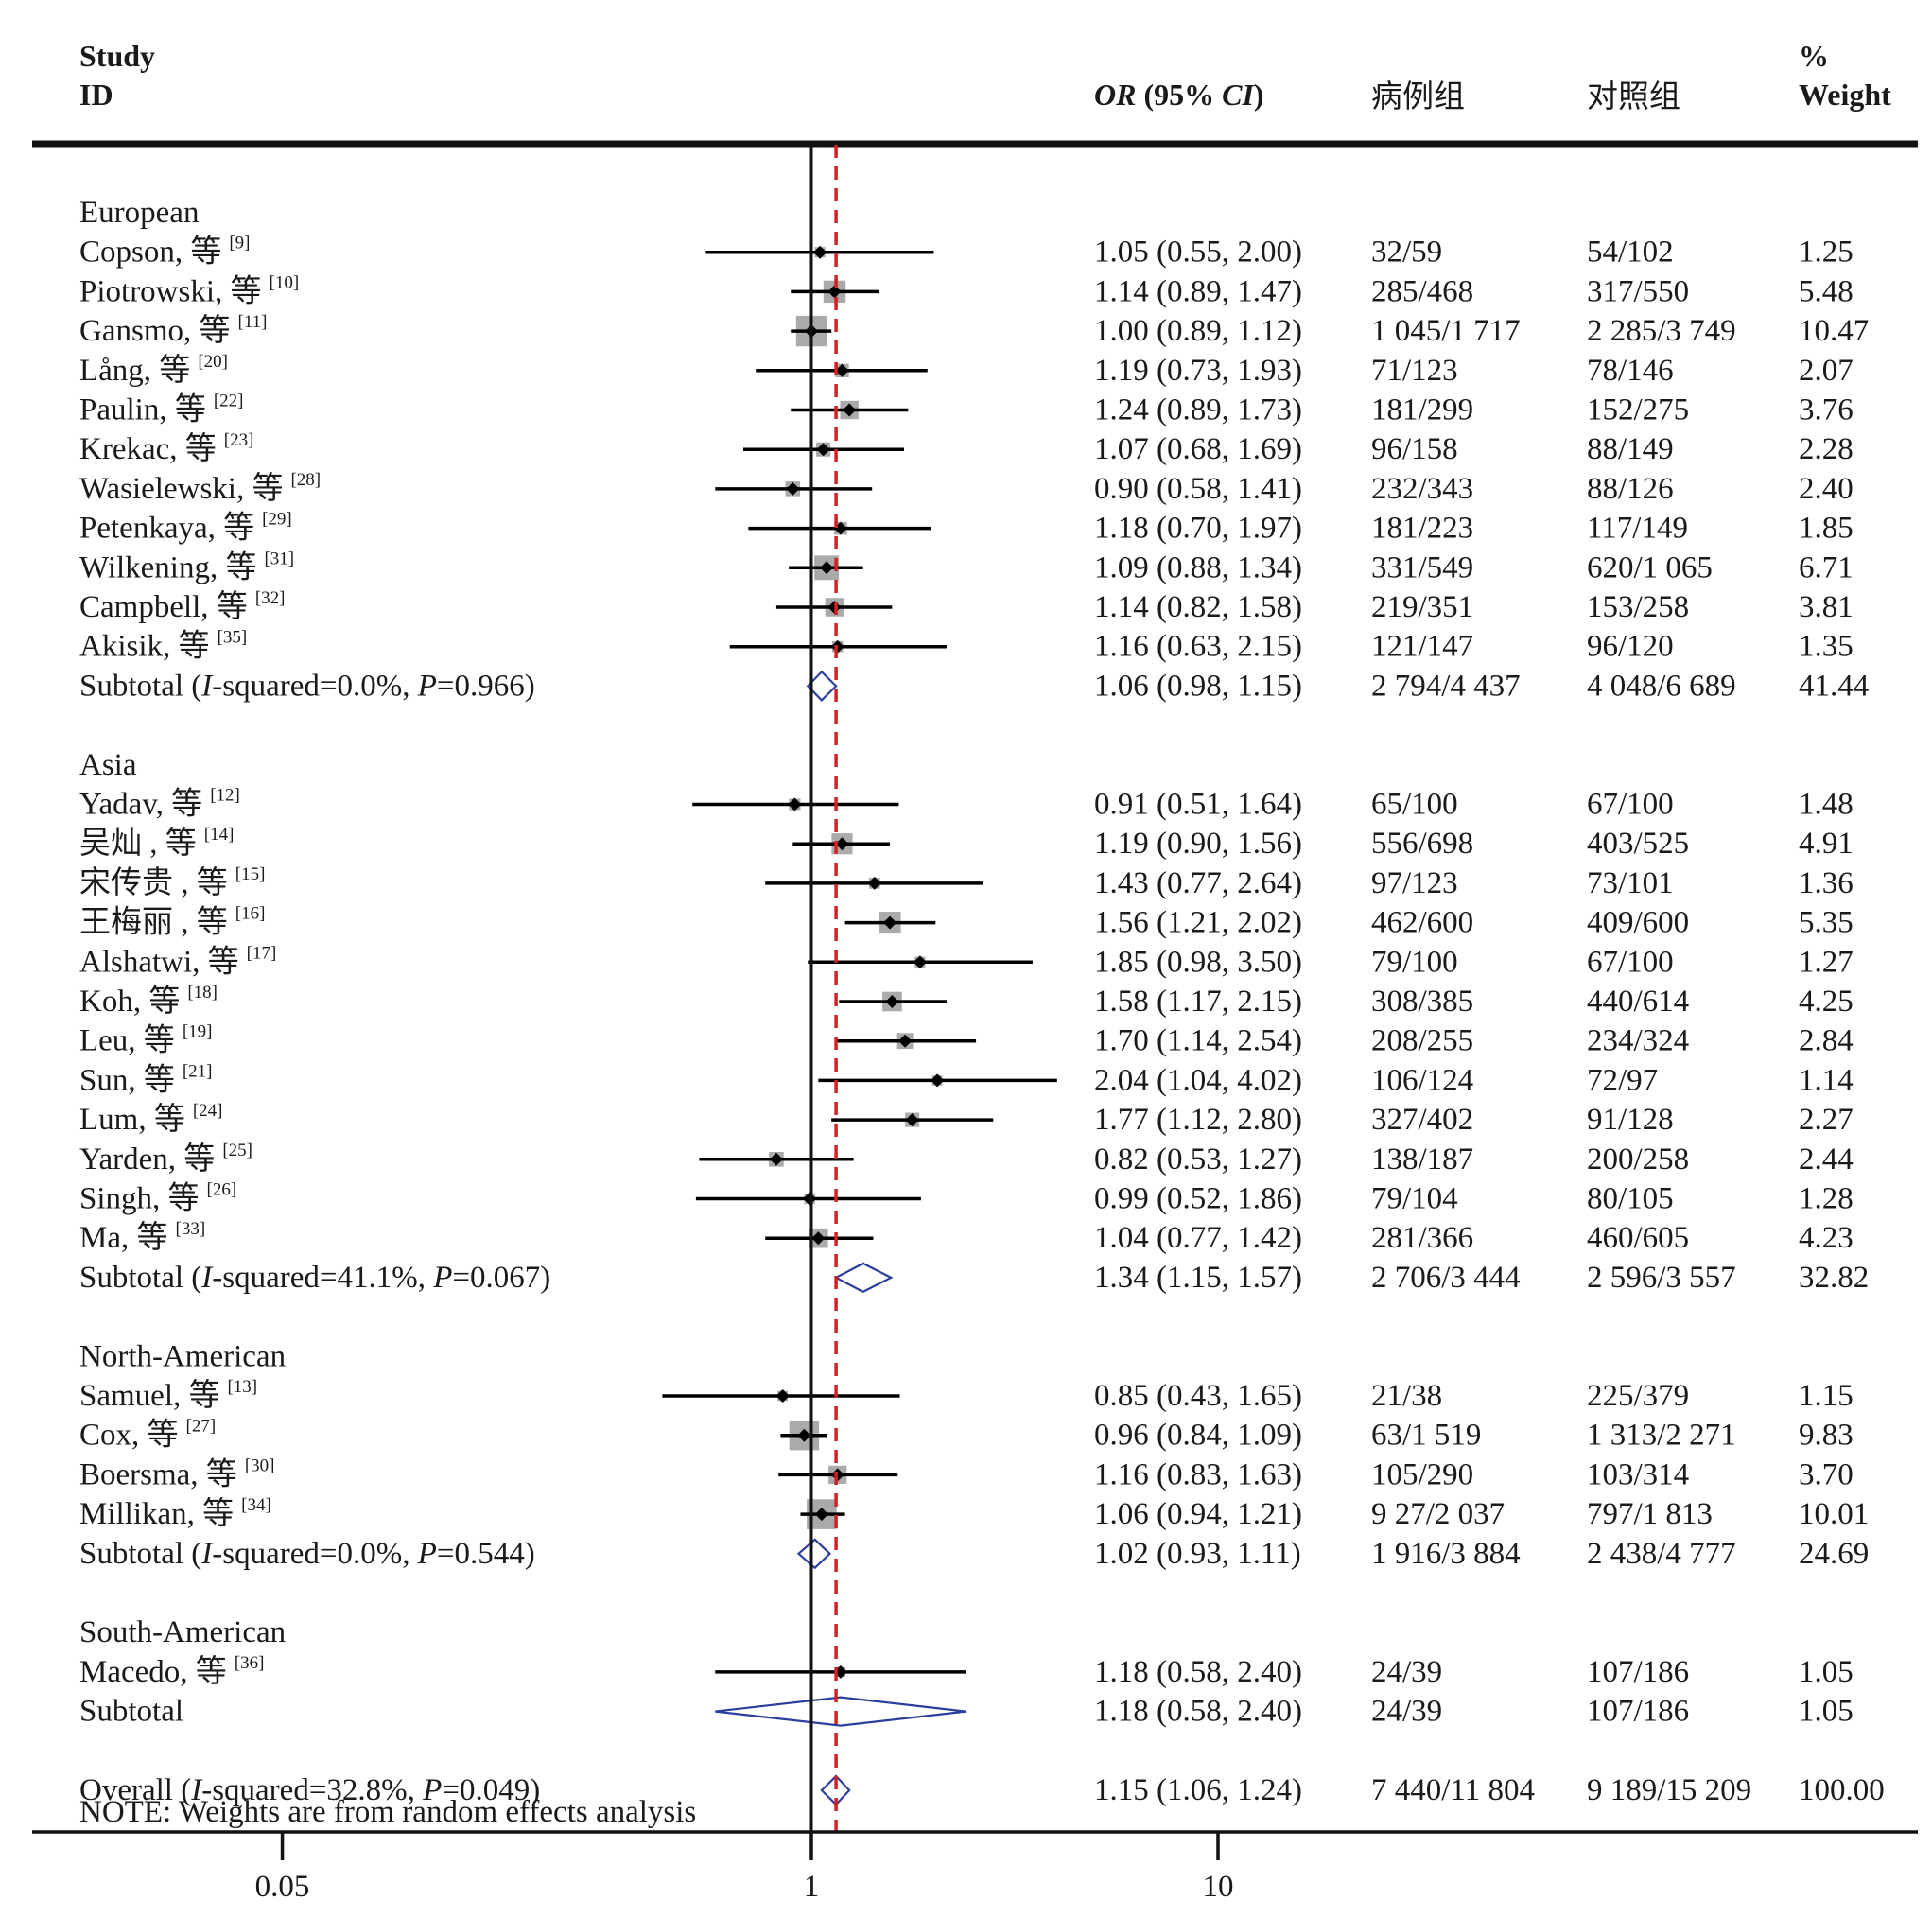 This screenshot has height=1918, width=1932. I want to click on controls-value: 88/149, so click(1630, 449).